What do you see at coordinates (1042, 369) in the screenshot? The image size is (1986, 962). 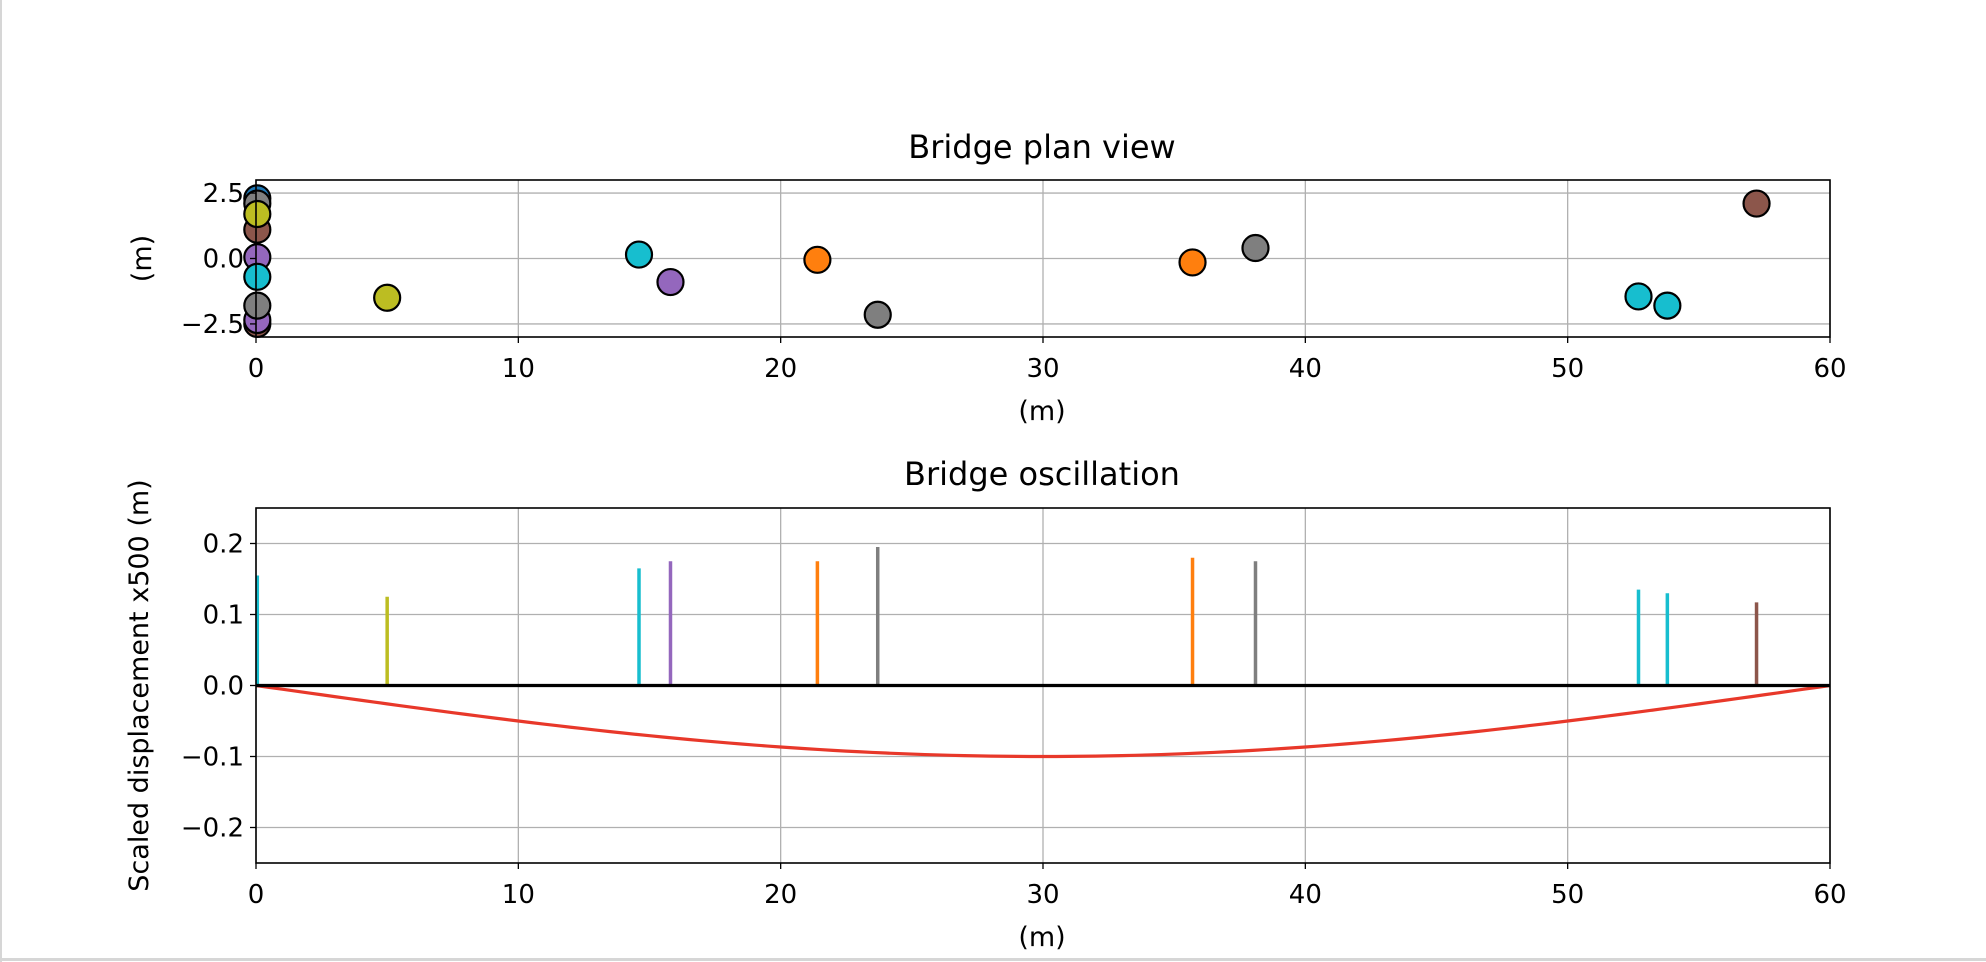 I see `plan-view-x-tick-label: 30` at bounding box center [1042, 369].